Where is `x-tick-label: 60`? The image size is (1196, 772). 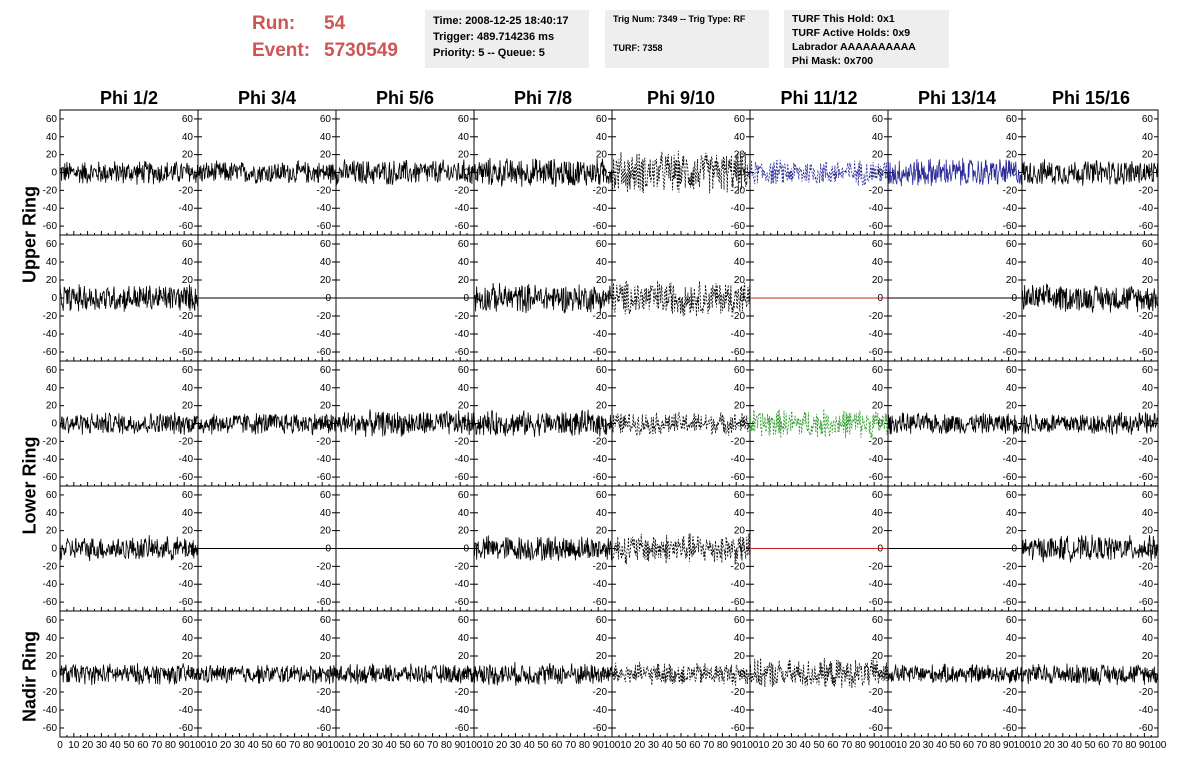 x-tick-label: 60 is located at coordinates (143, 745).